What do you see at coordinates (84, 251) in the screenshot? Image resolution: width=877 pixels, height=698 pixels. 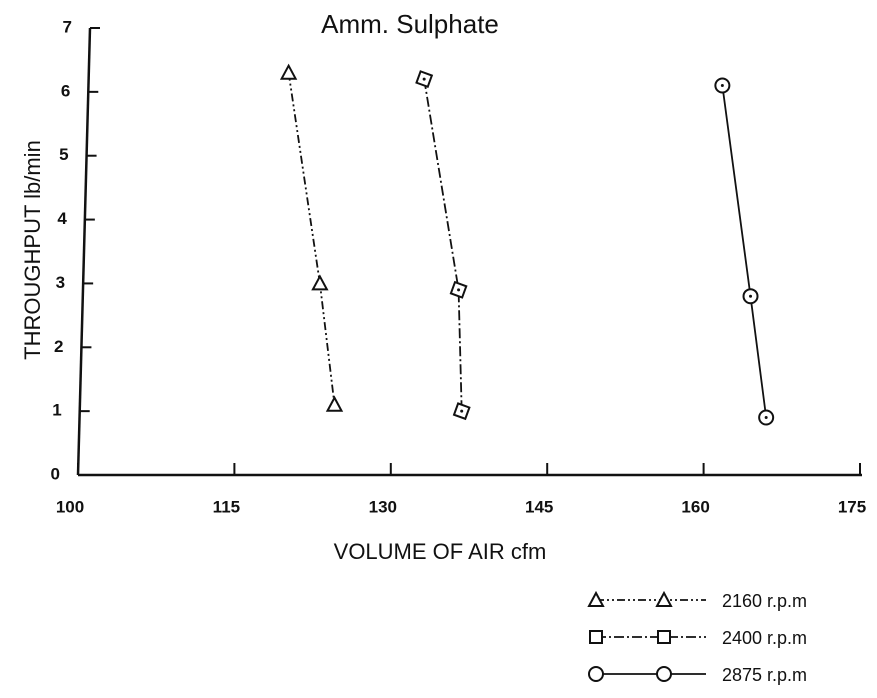 I see `y-axis` at bounding box center [84, 251].